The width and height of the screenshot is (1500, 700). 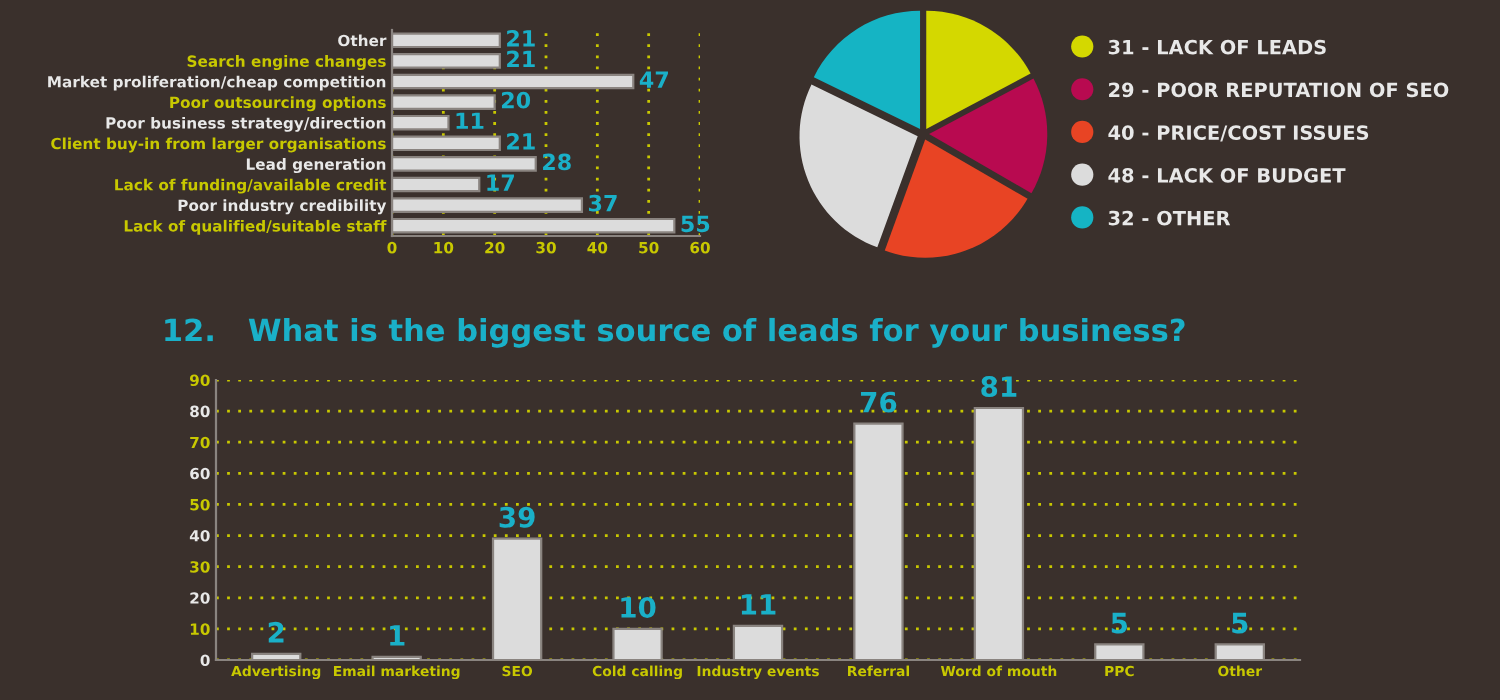 I want to click on data-label: 81, so click(x=999, y=387).